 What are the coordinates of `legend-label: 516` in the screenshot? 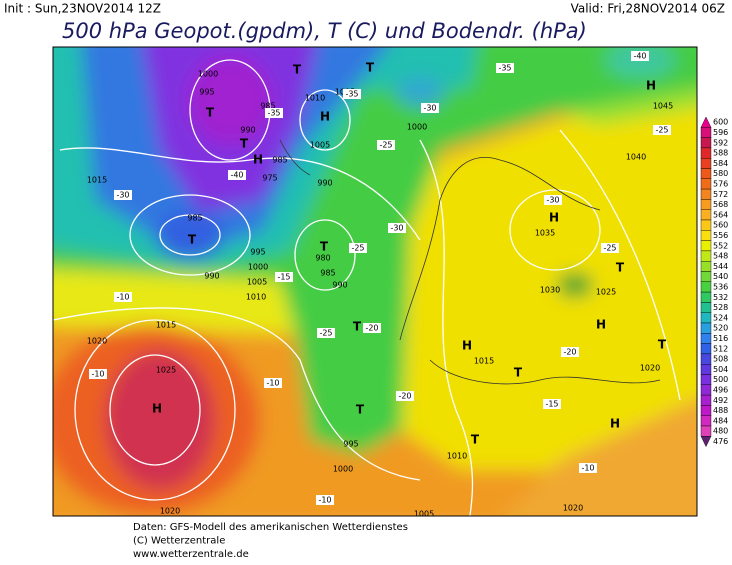 It's located at (720, 338).